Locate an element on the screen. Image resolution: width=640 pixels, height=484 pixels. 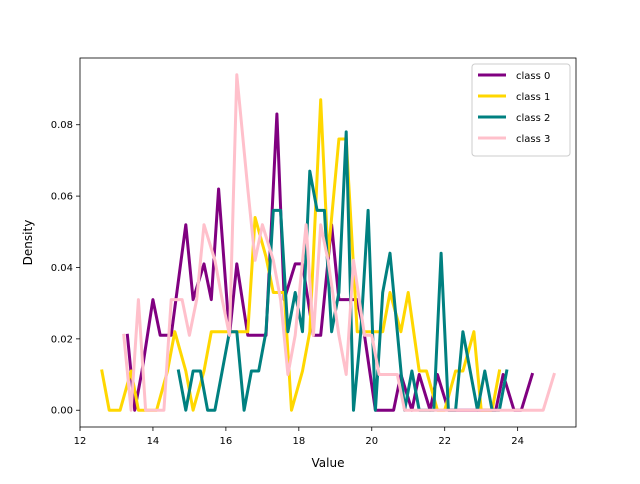
x-tick-label: 18 is located at coordinates (298, 441).